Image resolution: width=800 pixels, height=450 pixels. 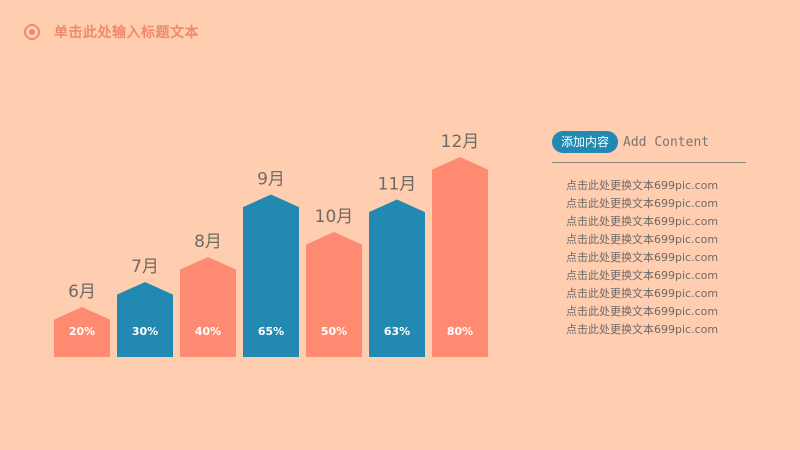 What do you see at coordinates (145, 331) in the screenshot?
I see `value-label: 30%` at bounding box center [145, 331].